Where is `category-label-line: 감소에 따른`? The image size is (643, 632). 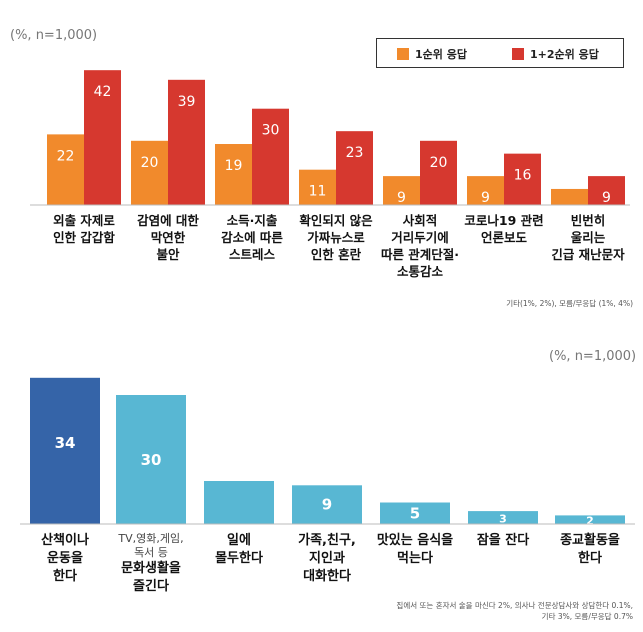
category-label-line: 감소에 따른 is located at coordinates (252, 237).